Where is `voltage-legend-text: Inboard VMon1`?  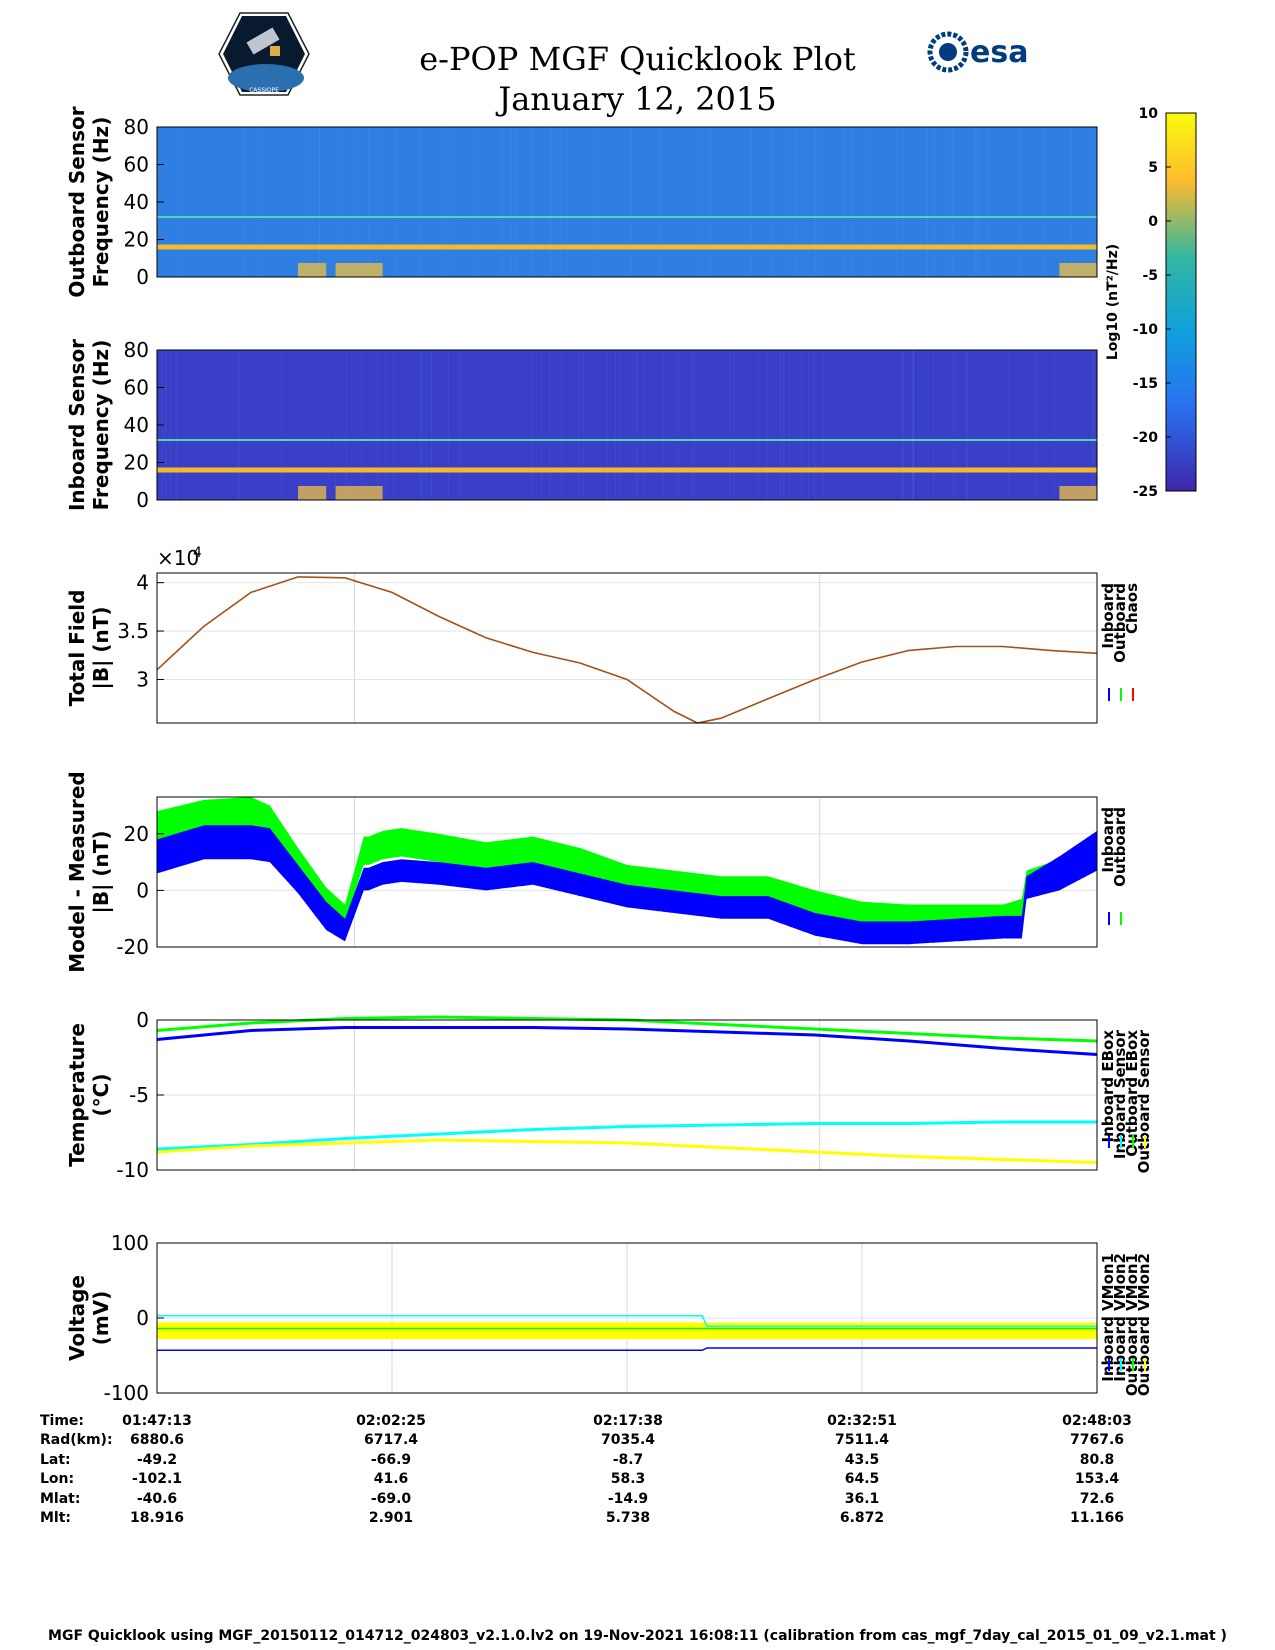 voltage-legend-text: Inboard VMon1 is located at coordinates (1108, 1317).